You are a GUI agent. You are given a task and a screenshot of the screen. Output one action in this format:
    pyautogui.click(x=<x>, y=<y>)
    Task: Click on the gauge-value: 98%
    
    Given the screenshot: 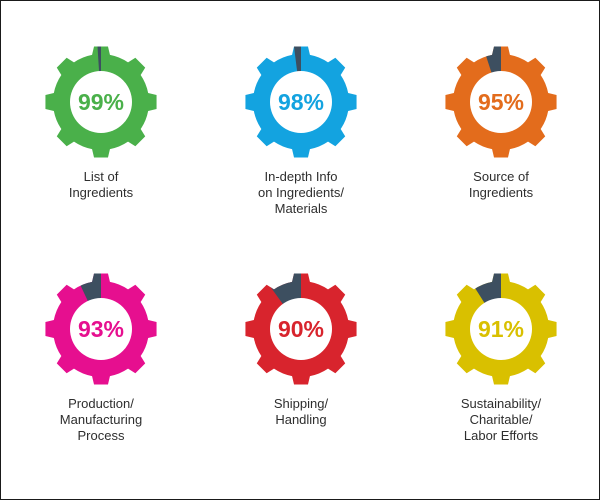 What is the action you would take?
    pyautogui.click(x=301, y=102)
    